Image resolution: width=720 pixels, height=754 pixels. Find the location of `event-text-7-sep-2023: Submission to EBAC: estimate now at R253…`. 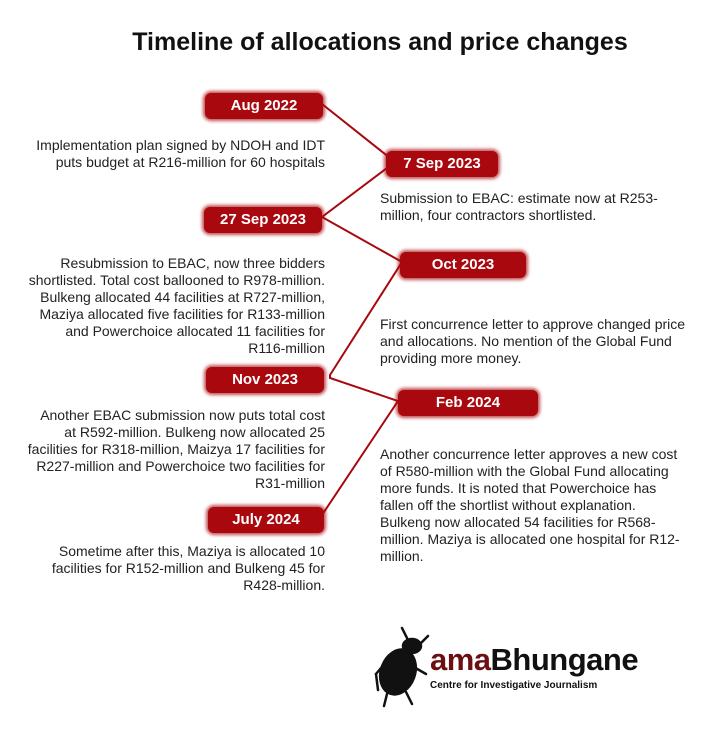

event-text-7-sep-2023: Submission to EBAC: estimate now at R253… is located at coordinates (519, 206).